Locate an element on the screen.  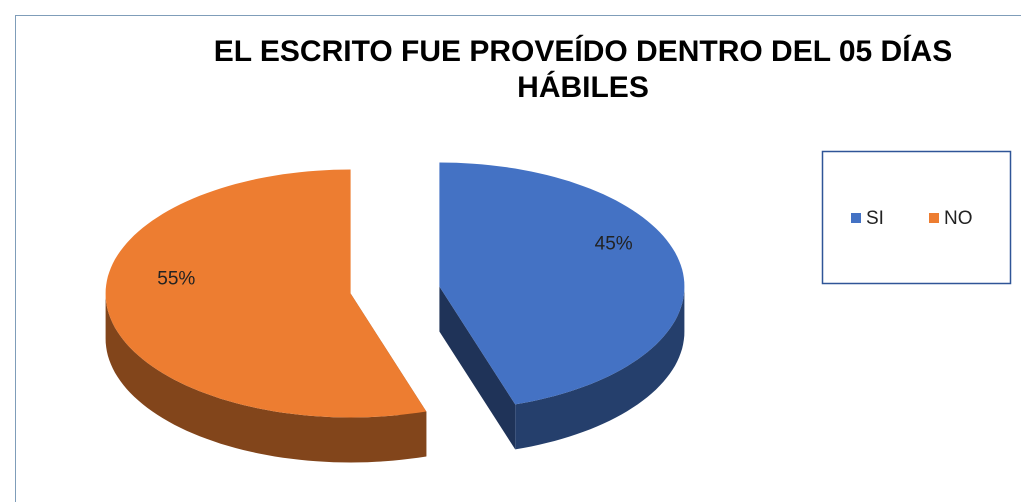
legend-label: SI is located at coordinates (875, 218).